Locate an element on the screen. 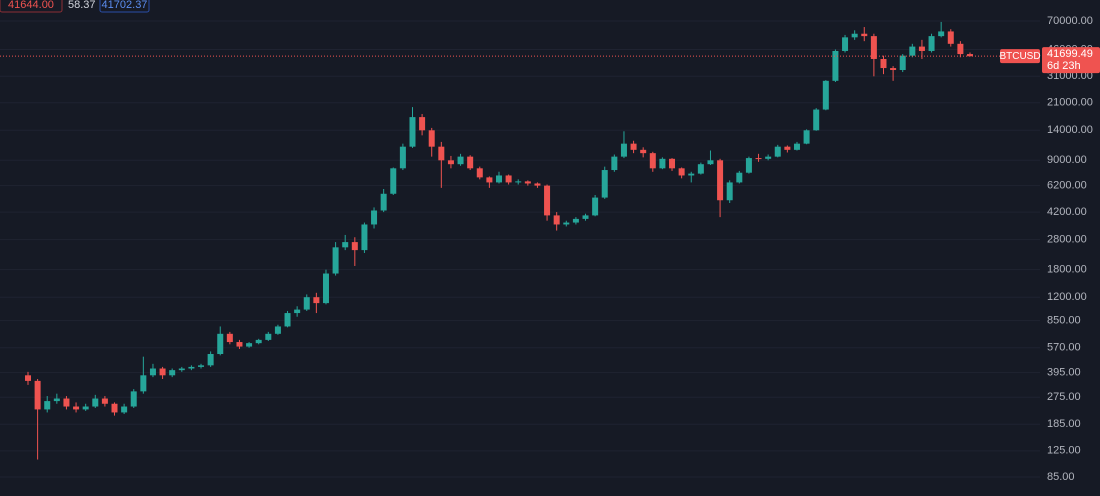  y-tick-label: 6200.00 is located at coordinates (1067, 186).